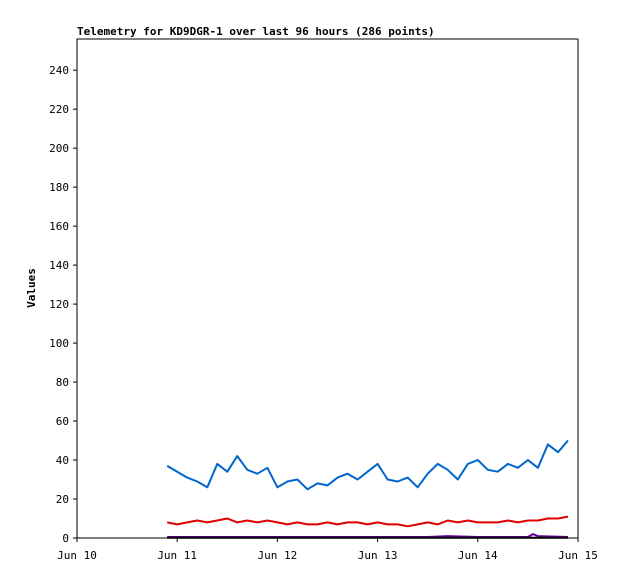 The image size is (618, 583). What do you see at coordinates (59, 226) in the screenshot?
I see `y-tick-label: 160` at bounding box center [59, 226].